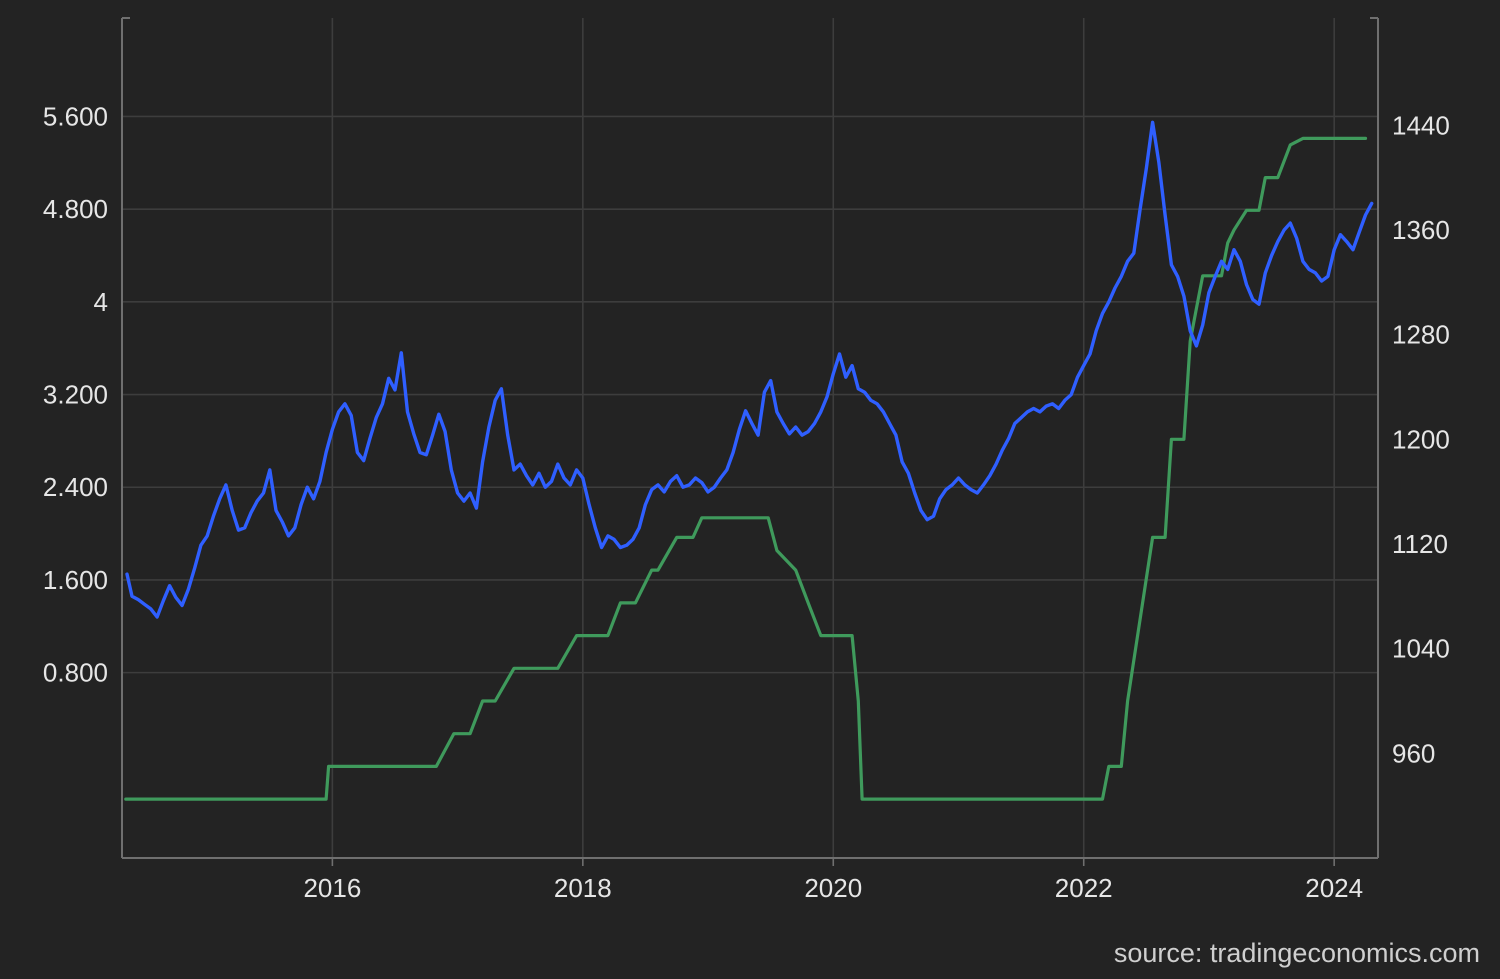 The image size is (1500, 979). Describe the element at coordinates (1421, 439) in the screenshot. I see `y-right-tick-label: 1200` at that location.